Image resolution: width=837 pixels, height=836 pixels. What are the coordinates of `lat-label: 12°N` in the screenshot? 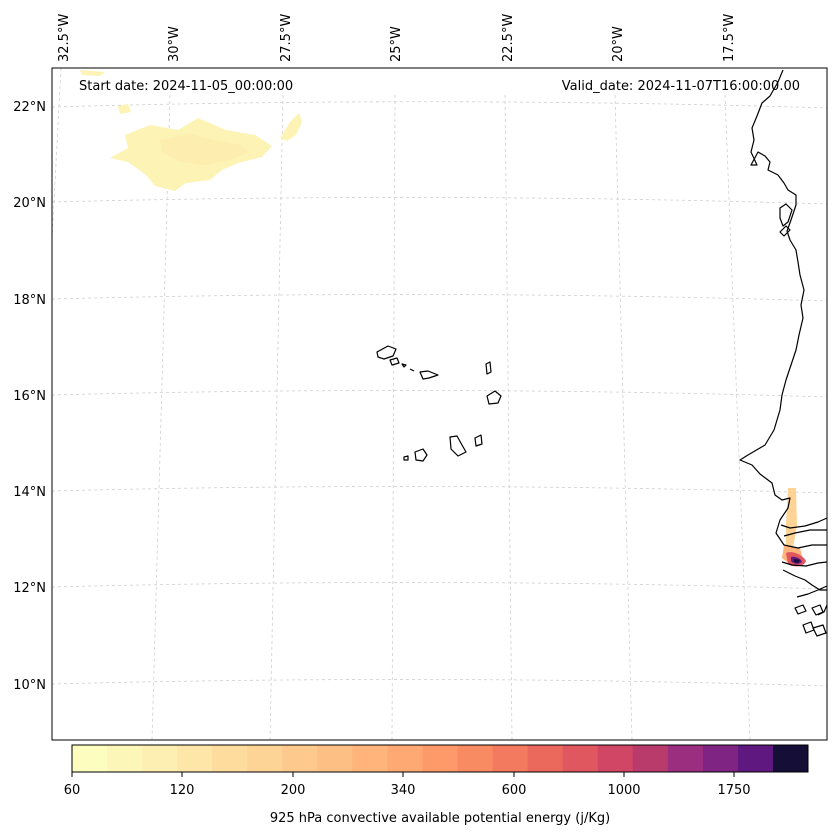 It's located at (29, 588).